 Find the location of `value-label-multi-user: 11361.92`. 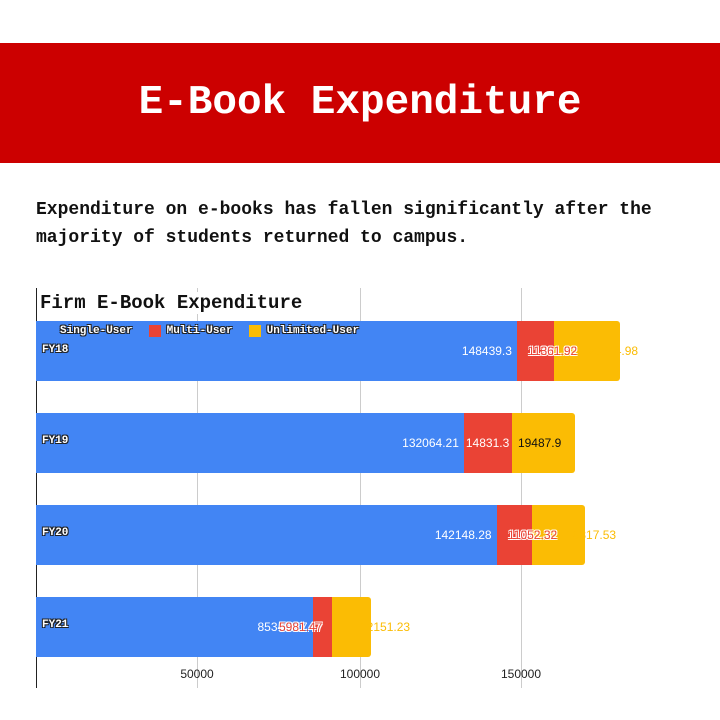

value-label-multi-user: 11361.92 is located at coordinates (553, 351).